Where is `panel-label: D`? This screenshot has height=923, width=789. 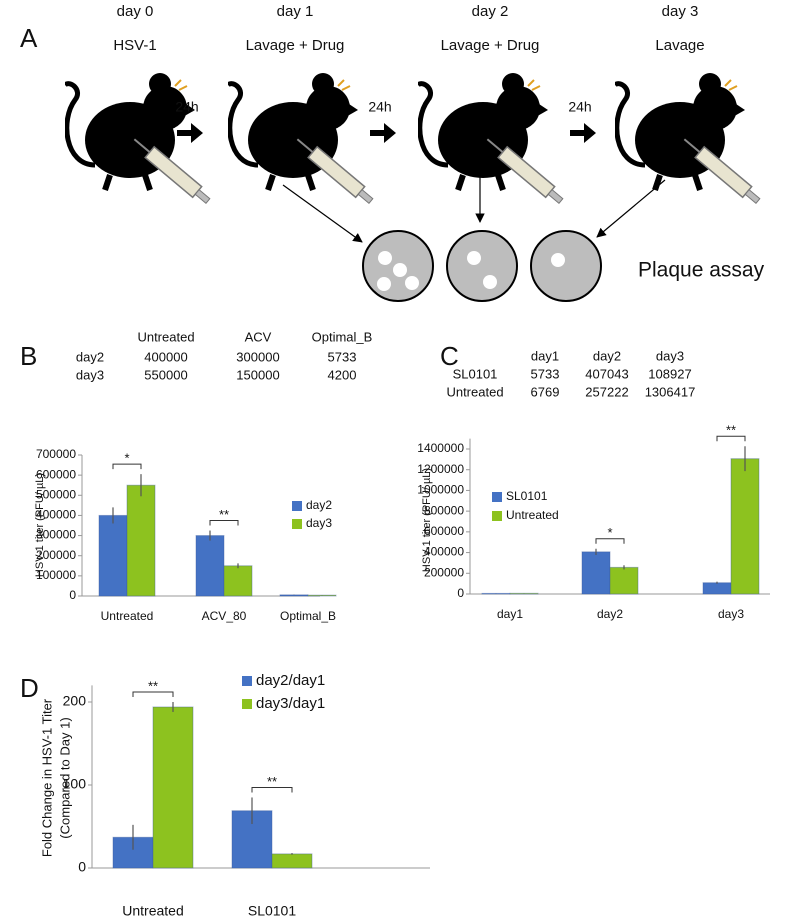 panel-label: D is located at coordinates (29, 688).